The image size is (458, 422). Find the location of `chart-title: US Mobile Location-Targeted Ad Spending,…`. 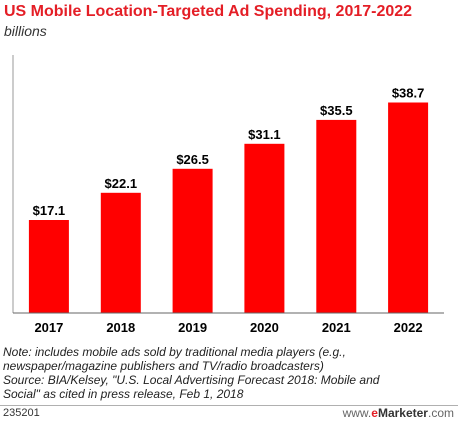

chart-title: US Mobile Location-Targeted Ad Spending,… is located at coordinates (208, 11).